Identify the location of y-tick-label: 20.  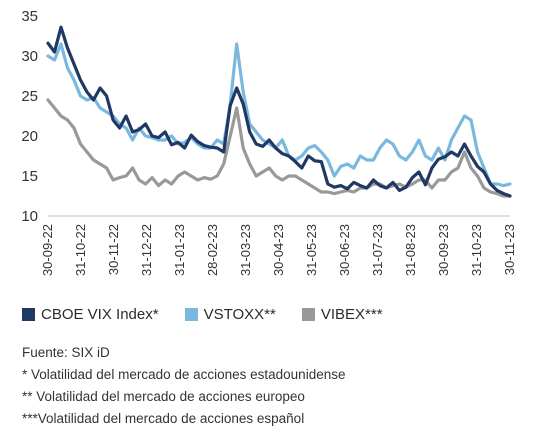
(29, 136).